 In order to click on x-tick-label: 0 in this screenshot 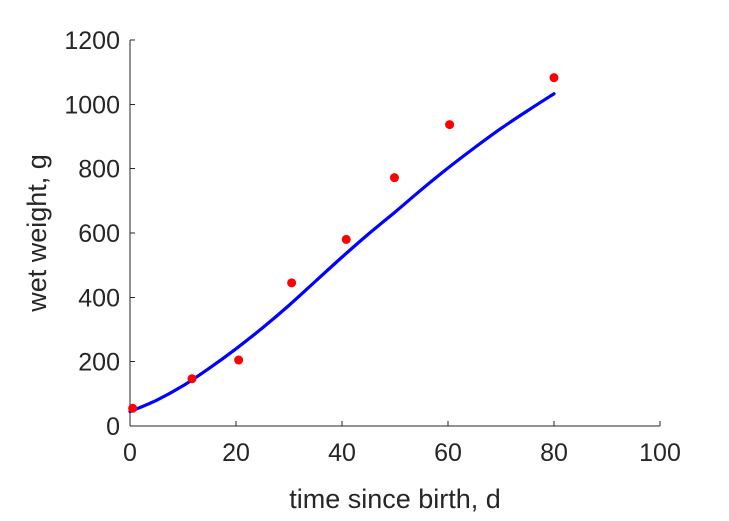, I will do `click(130, 453)`.